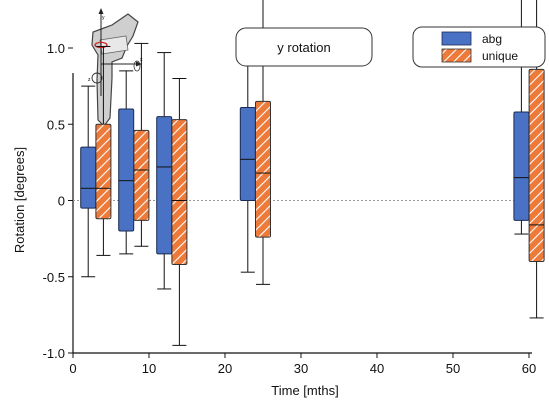 Image resolution: width=549 pixels, height=412 pixels. Describe the element at coordinates (72, 368) in the screenshot. I see `x-tick-label: 0` at that location.